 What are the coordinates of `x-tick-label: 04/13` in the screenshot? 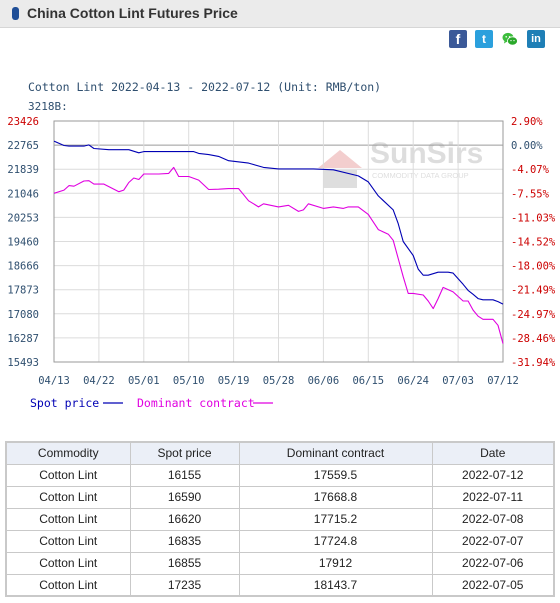 It's located at (54, 381).